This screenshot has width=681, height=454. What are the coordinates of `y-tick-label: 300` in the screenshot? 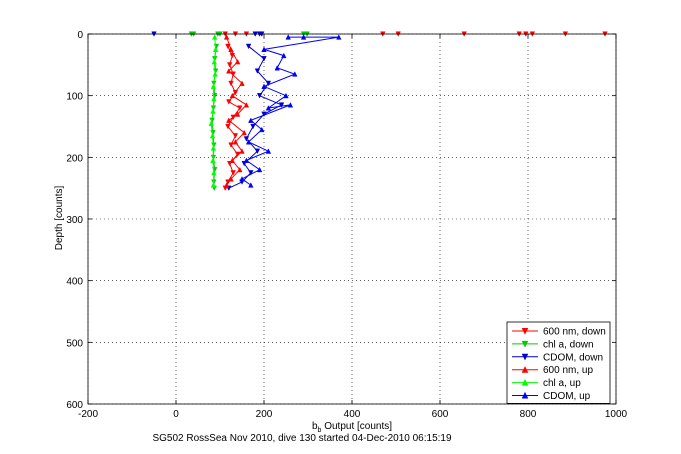 It's located at (74, 220).